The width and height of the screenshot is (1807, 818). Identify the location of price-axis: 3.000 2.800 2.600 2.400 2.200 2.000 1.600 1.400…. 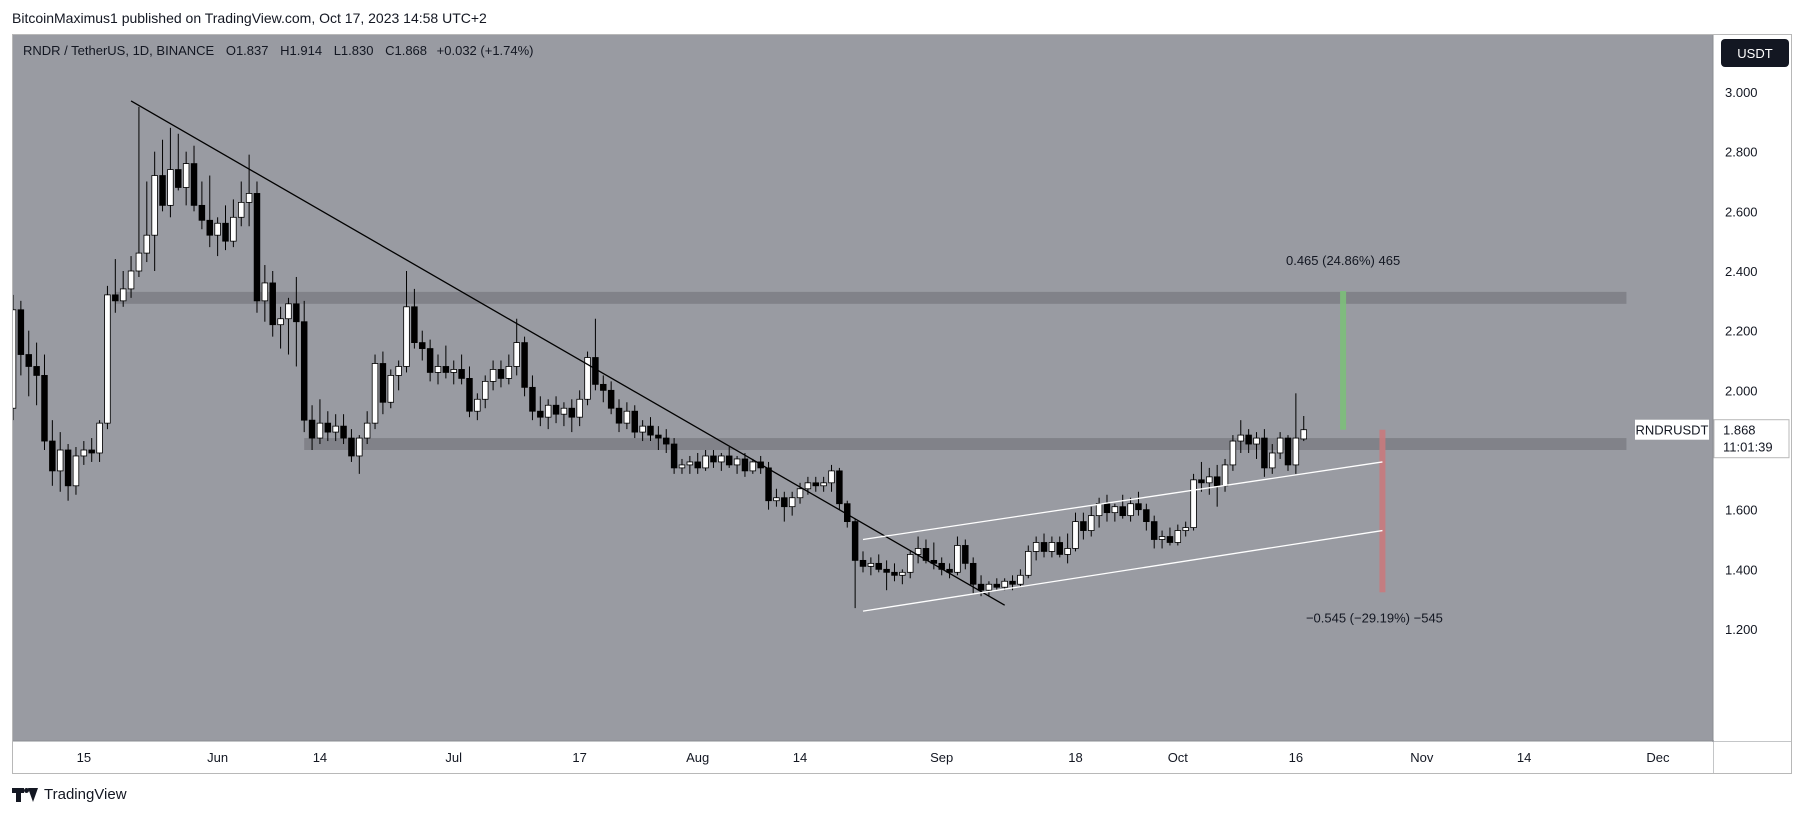
(1752, 388).